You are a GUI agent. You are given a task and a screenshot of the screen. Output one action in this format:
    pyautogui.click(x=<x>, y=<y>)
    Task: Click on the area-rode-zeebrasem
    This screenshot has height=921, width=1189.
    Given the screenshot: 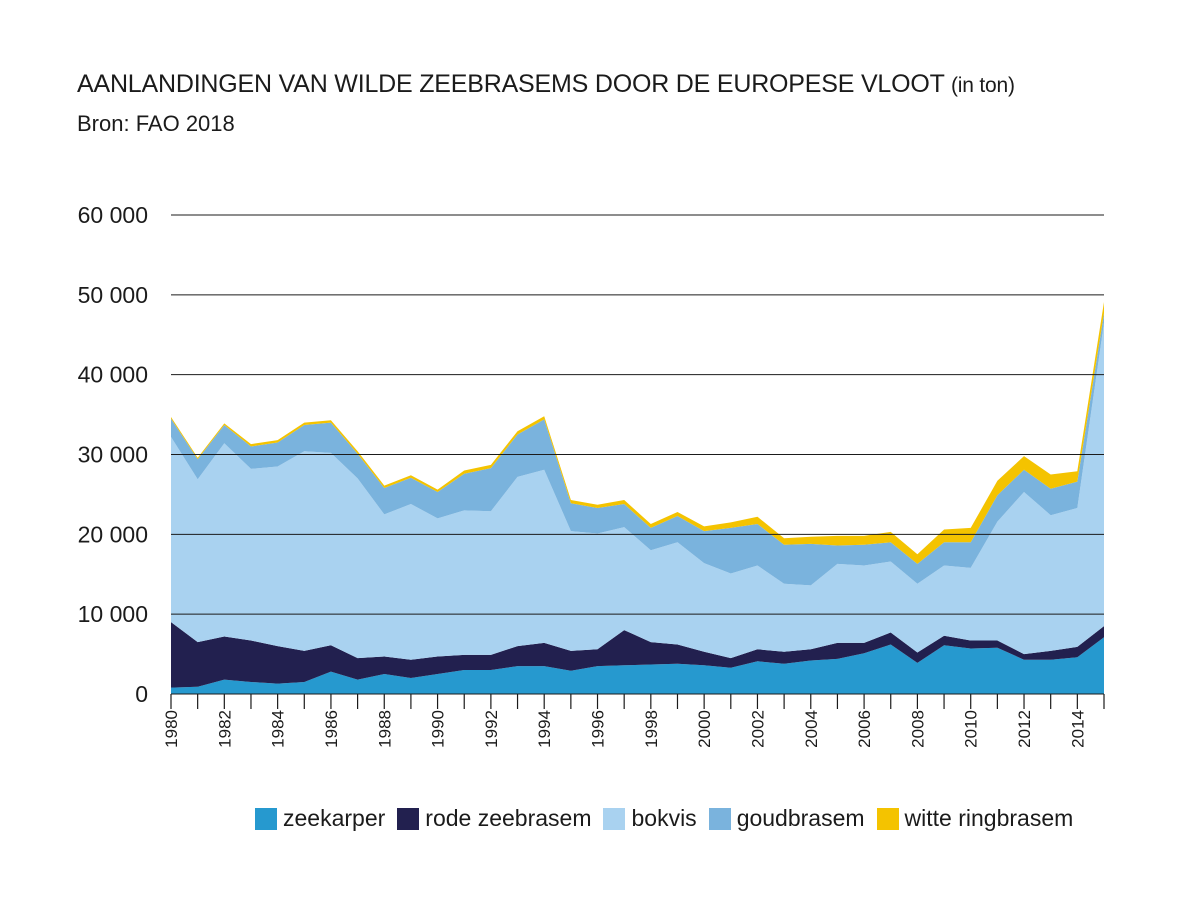 What is the action you would take?
    pyautogui.click(x=637, y=655)
    